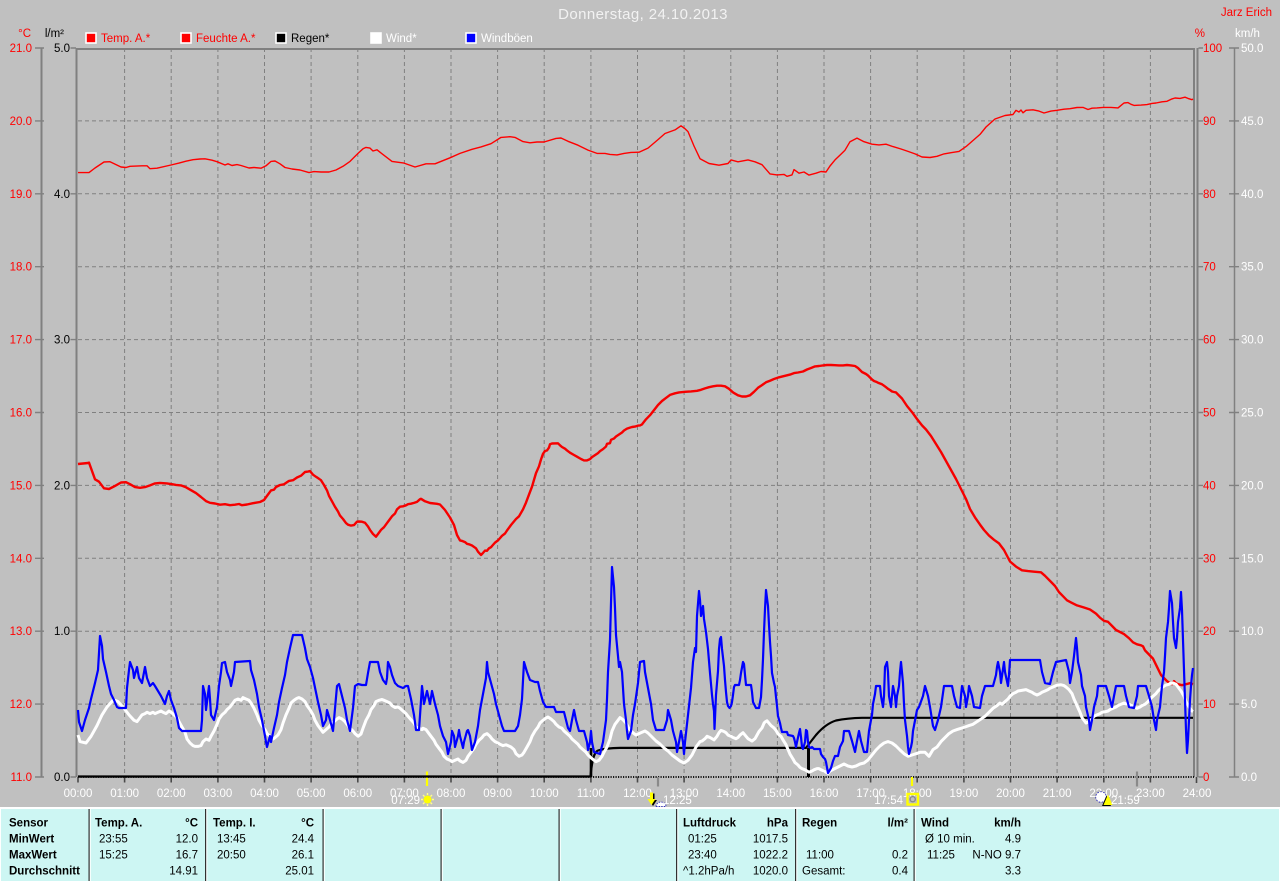 The height and width of the screenshot is (881, 1280). I want to click on svg-text: 24:00, so click(1197, 794).